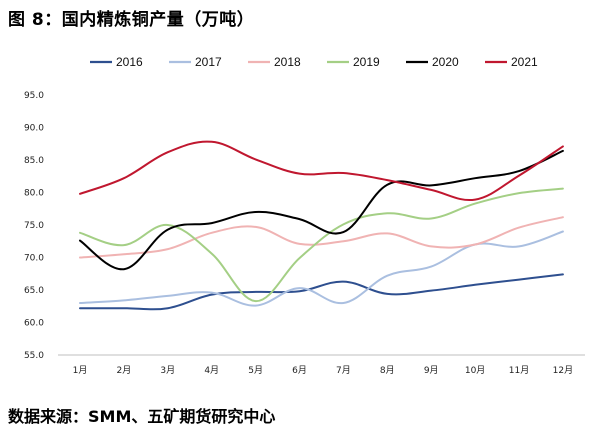 The height and width of the screenshot is (435, 598). Describe the element at coordinates (124, 370) in the screenshot. I see `x-tick-label: 2月` at that location.